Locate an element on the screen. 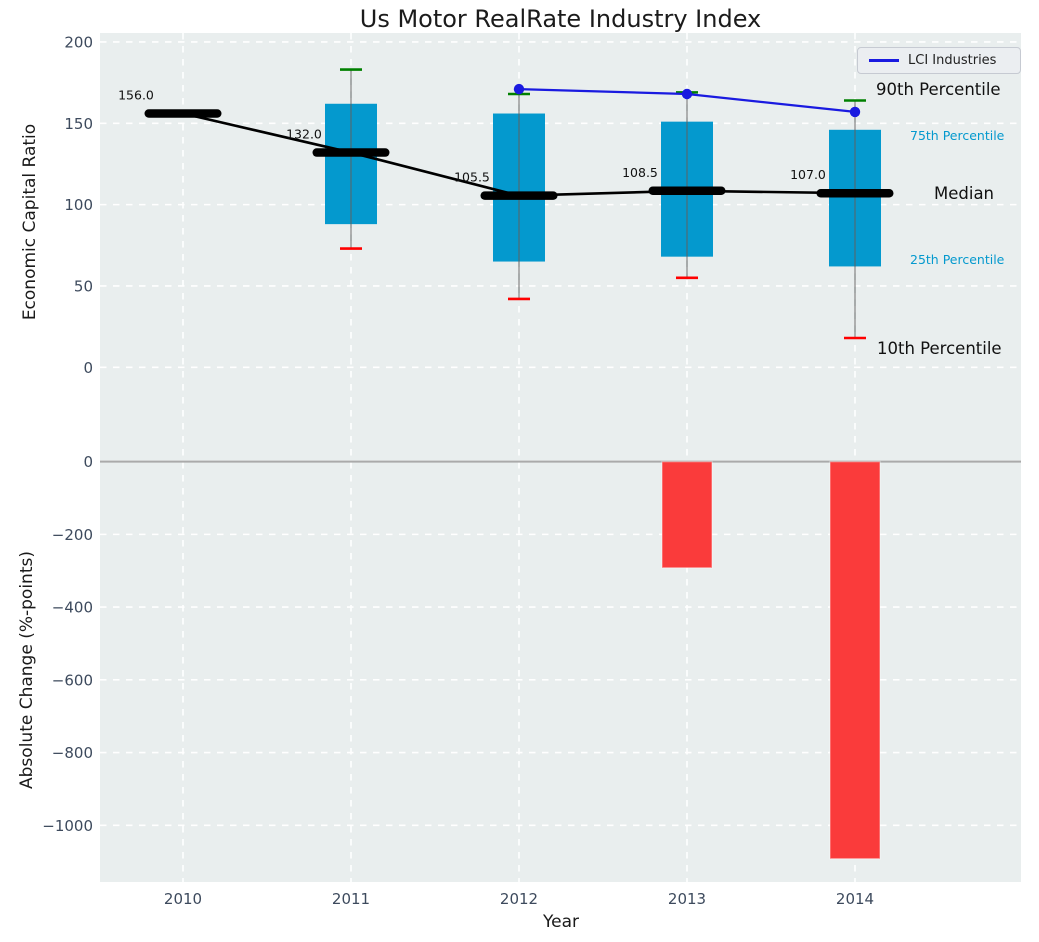  x-tick-label: 2011 is located at coordinates (351, 899).